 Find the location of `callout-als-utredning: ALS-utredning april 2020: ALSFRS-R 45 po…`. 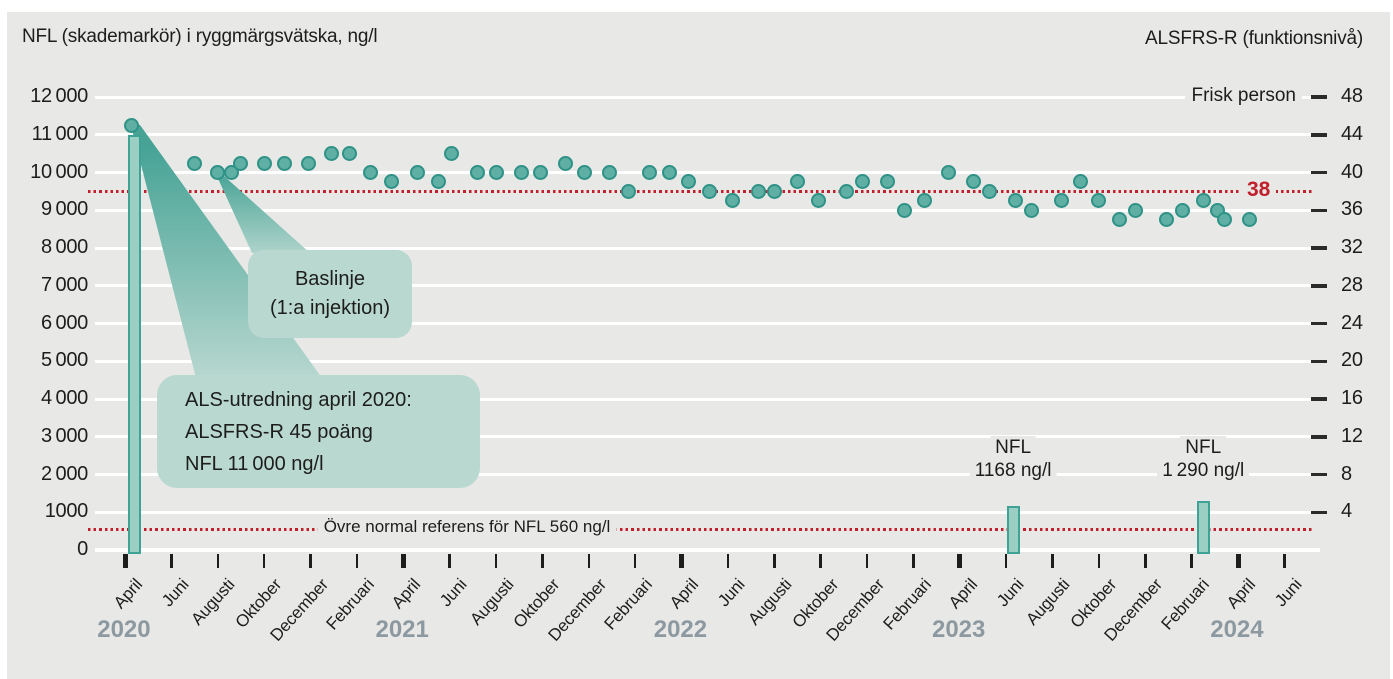

callout-als-utredning: ALS-utredning april 2020: ALSFRS-R 45 po… is located at coordinates (318, 431).